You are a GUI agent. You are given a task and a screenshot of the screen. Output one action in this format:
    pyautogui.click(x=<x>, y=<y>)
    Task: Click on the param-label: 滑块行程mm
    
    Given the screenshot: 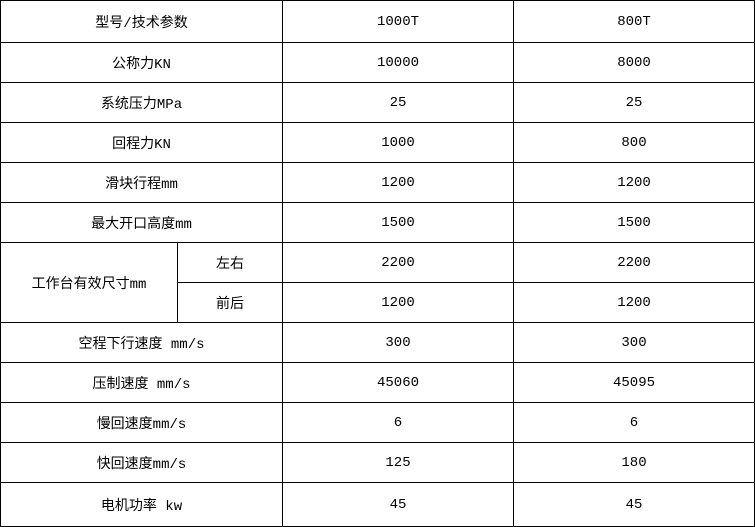 What is the action you would take?
    pyautogui.click(x=141, y=182)
    